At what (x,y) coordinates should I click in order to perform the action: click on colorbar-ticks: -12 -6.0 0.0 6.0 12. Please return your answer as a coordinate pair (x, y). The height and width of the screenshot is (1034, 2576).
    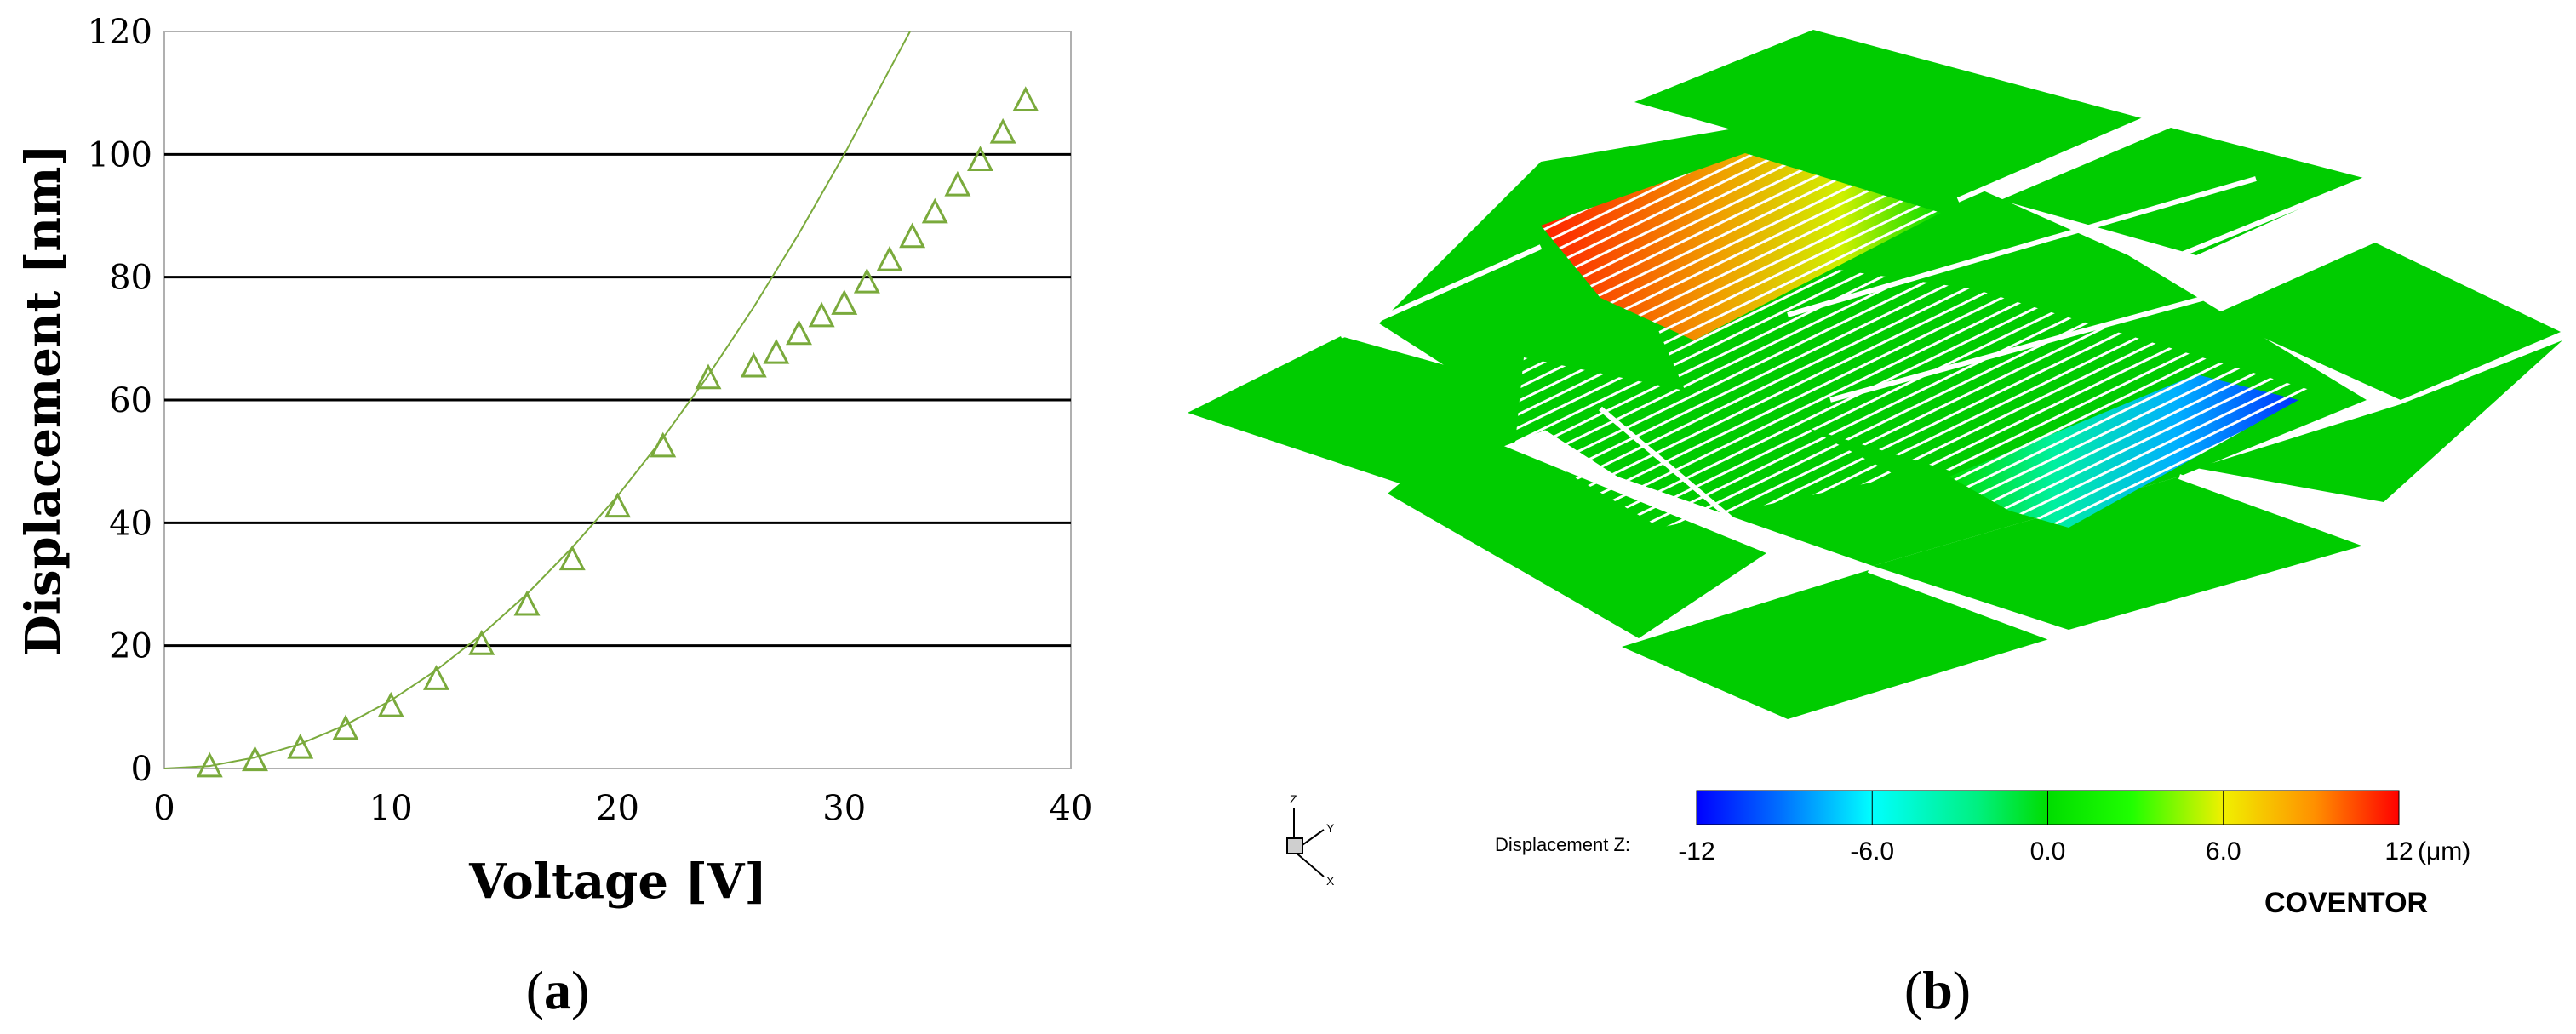
    Looking at the image, I should click on (2045, 828).